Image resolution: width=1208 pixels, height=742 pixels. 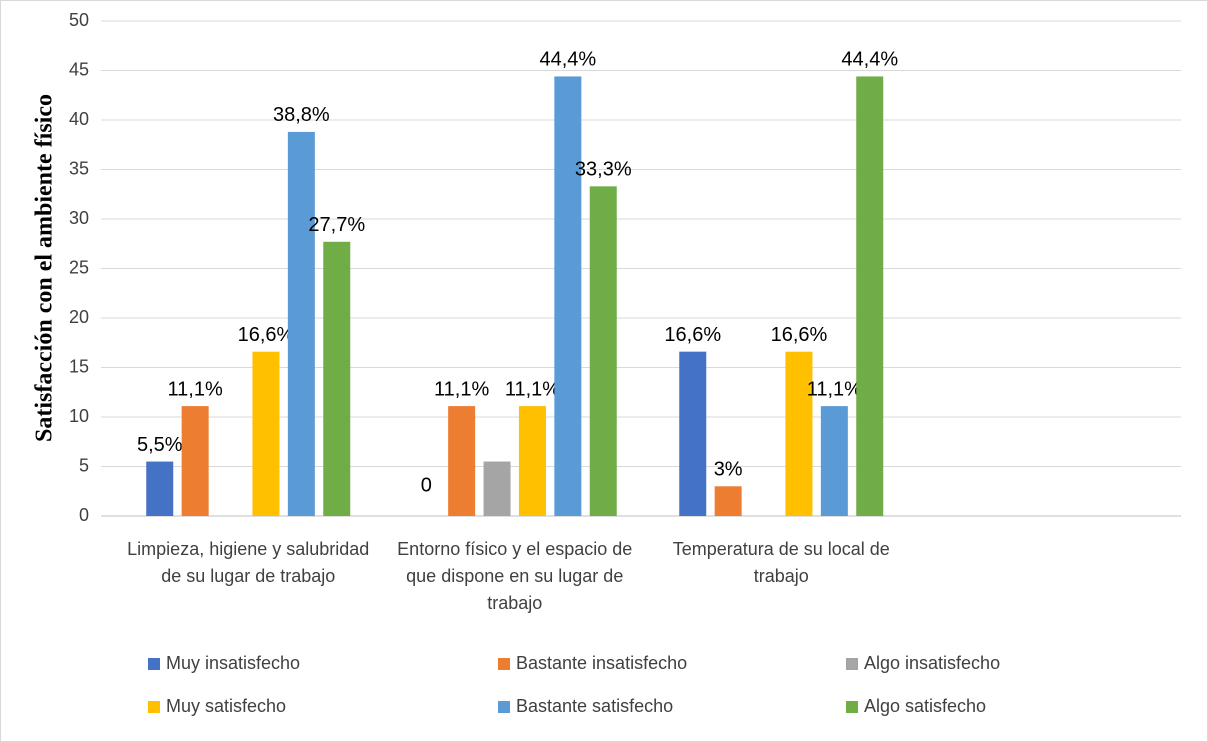 I want to click on y-tick-label: 30, so click(x=79, y=218).